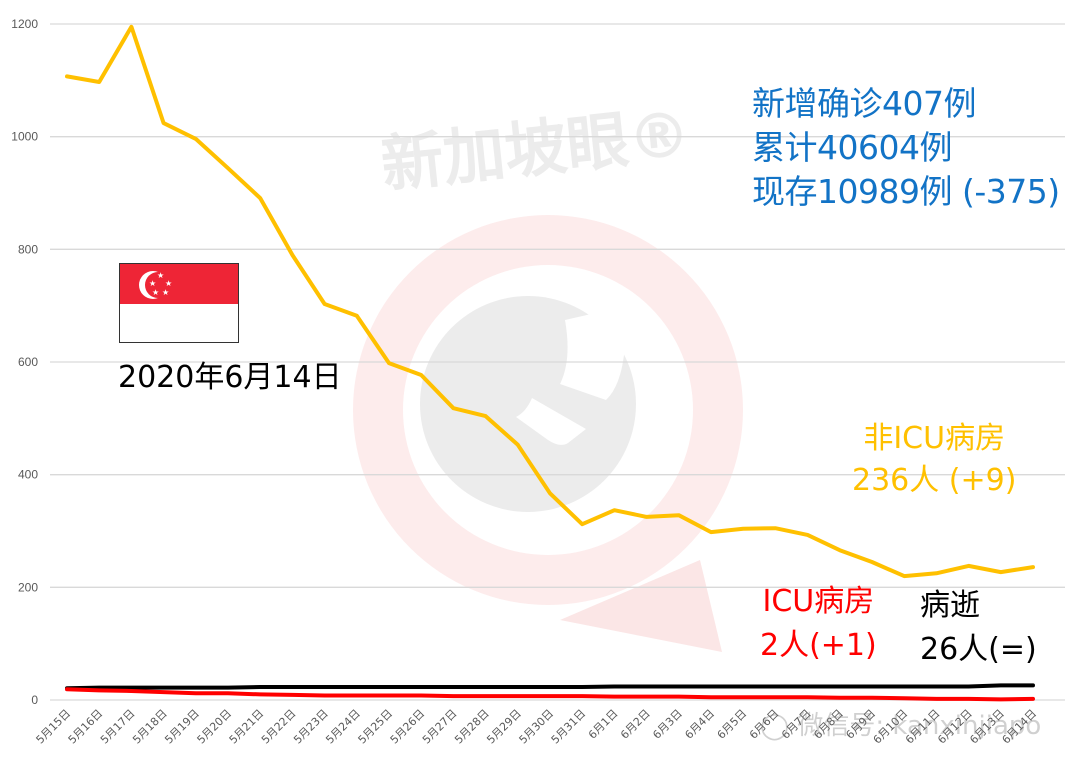  Describe the element at coordinates (934, 480) in the screenshot. I see `non-icu-value: 236人 (+9)` at that location.